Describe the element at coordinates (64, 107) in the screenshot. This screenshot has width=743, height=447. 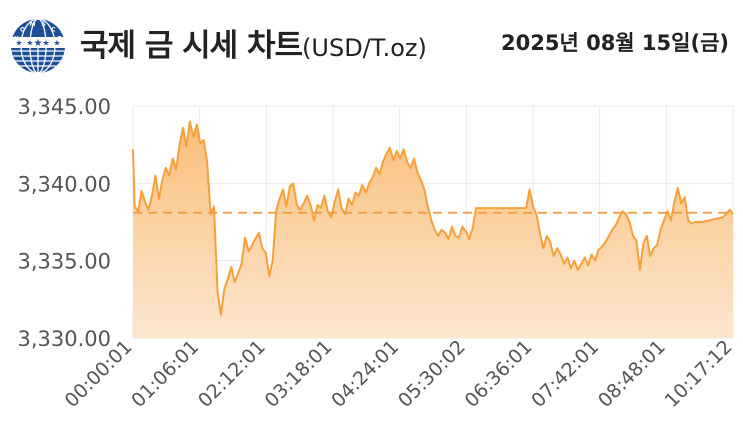
I see `y-tick-label: 3,345.00` at that location.